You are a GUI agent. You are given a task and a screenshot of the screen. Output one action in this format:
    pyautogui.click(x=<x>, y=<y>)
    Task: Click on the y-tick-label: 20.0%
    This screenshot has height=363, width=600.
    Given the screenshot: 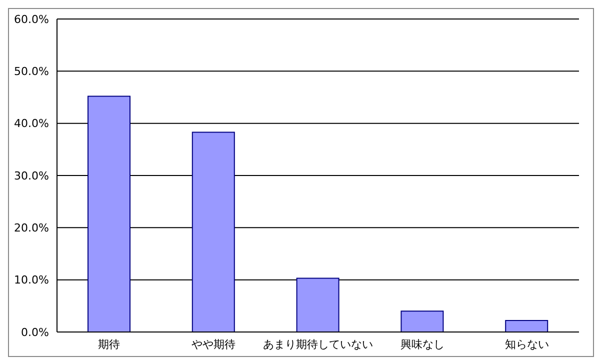 What is the action you would take?
    pyautogui.click(x=31, y=228)
    